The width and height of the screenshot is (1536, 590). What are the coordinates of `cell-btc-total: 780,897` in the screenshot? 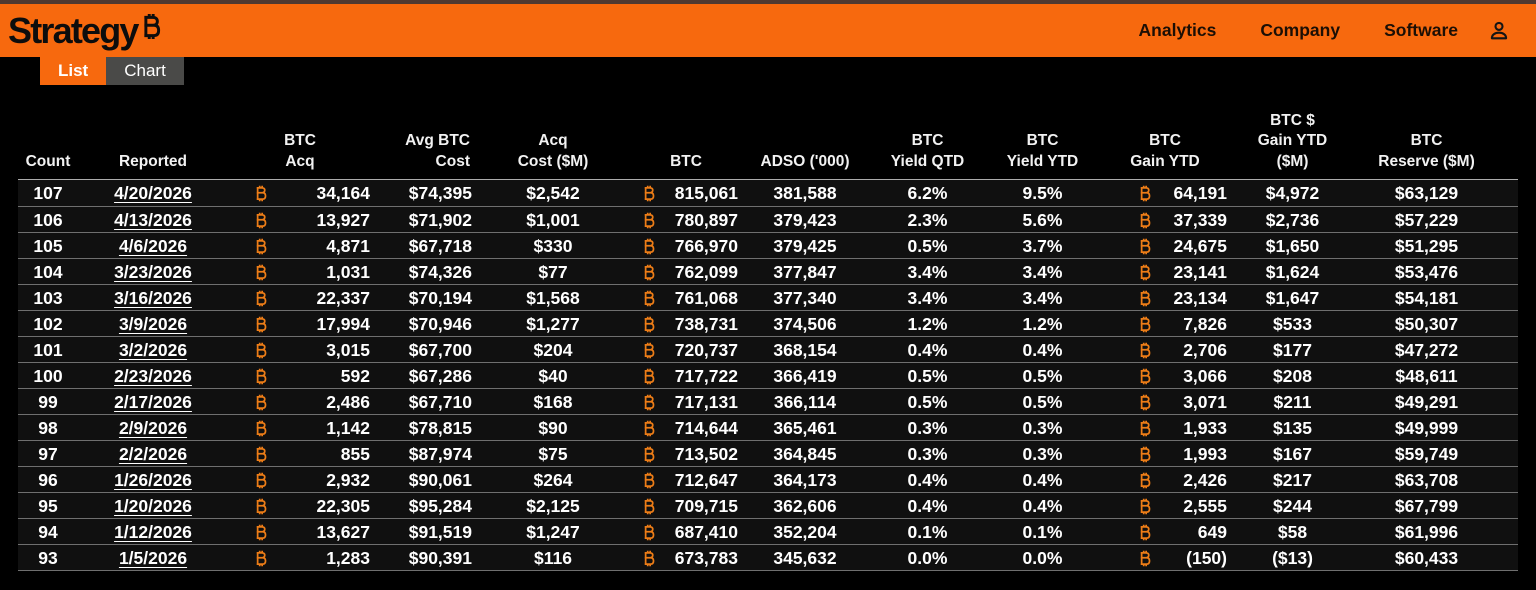 It's located at (686, 220).